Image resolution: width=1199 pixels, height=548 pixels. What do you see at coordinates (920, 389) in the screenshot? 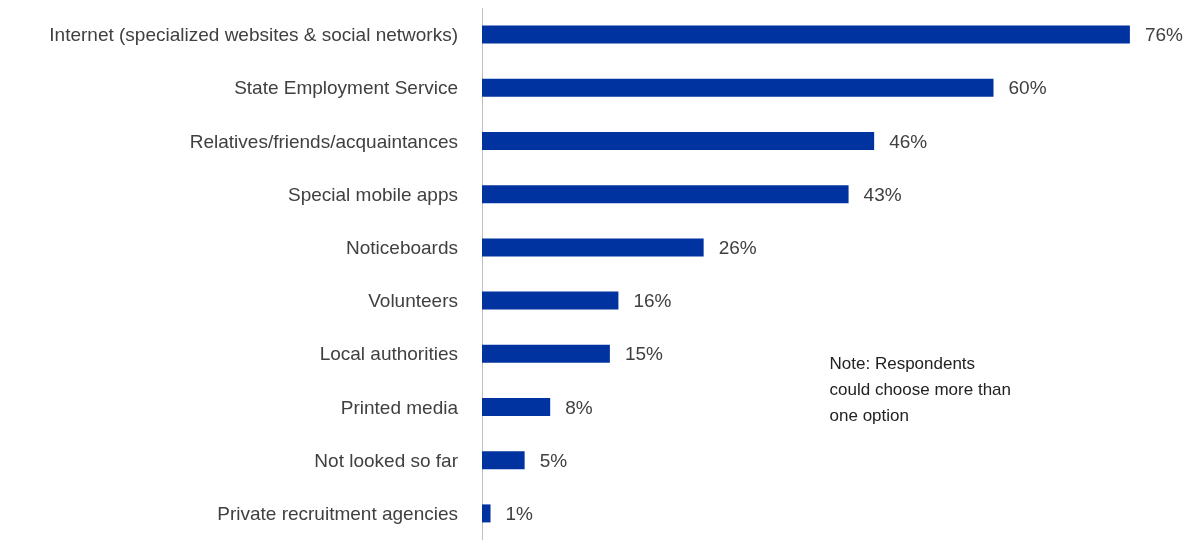
I see `annotation: Note: Respondents could choose more than one option` at bounding box center [920, 389].